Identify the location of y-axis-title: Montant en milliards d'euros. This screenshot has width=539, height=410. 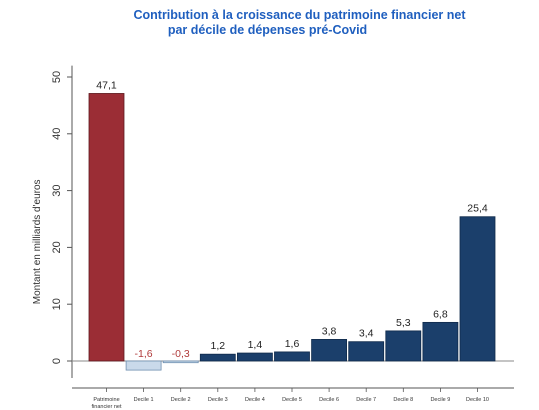
(37, 241).